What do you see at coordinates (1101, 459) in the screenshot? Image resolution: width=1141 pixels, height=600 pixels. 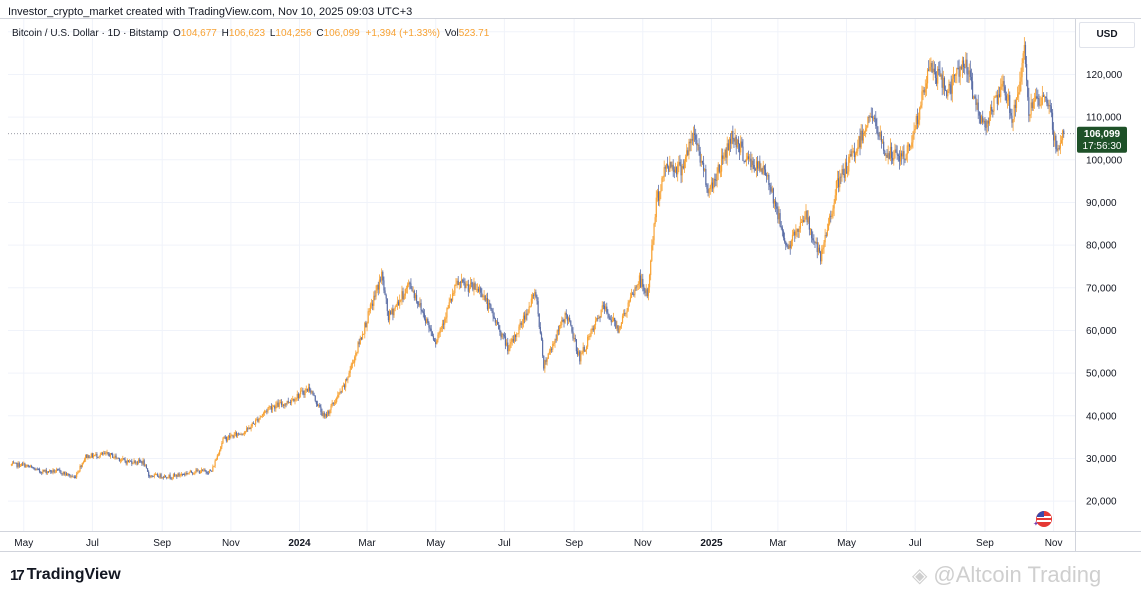 I see `y-tick-label: 30,000` at bounding box center [1101, 459].